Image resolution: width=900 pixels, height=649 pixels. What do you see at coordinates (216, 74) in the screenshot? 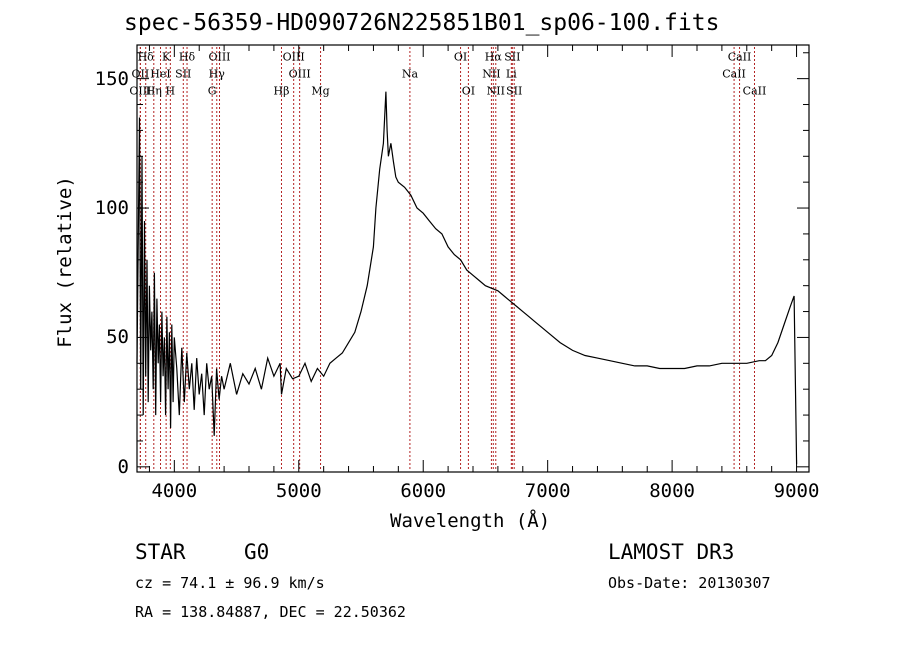
I see `line-marker-label: Hγ` at bounding box center [216, 74].